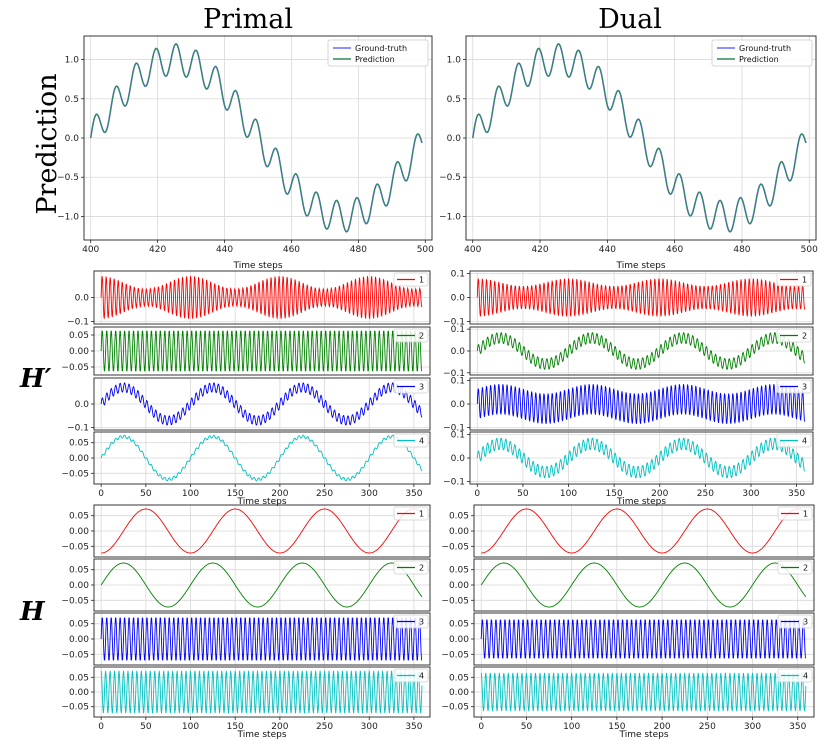 Image resolution: width=830 pixels, height=741 pixels. Describe the element at coordinates (248, 19) in the screenshot. I see `column-title-primal: Primal` at that location.